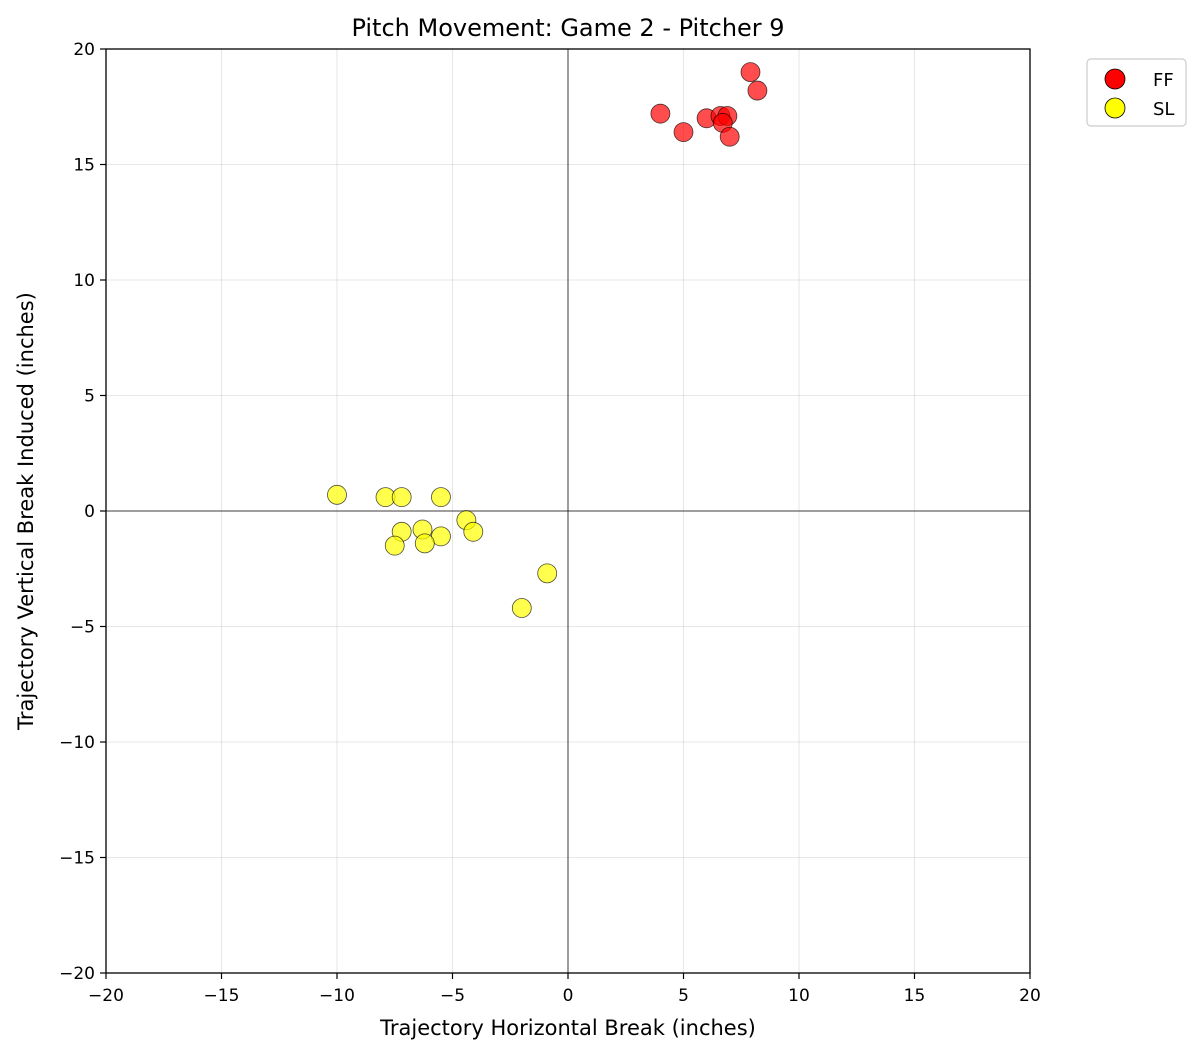  What do you see at coordinates (84, 50) in the screenshot?
I see `y-tick-label: 20` at bounding box center [84, 50].